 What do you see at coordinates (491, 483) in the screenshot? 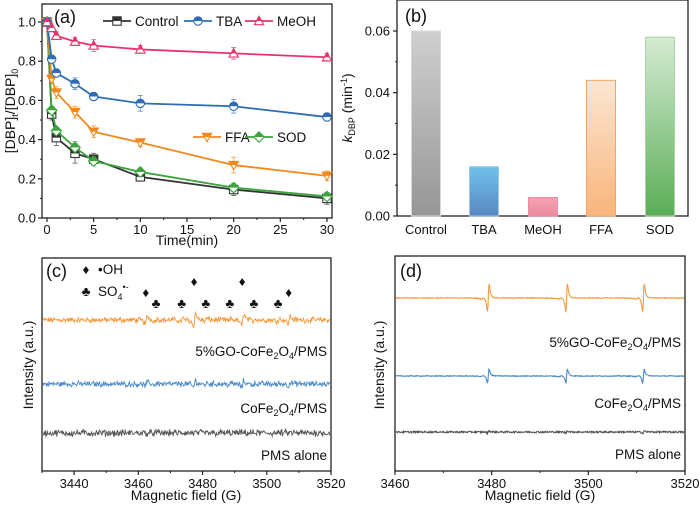
I see `x-tick-label: 3480` at bounding box center [491, 483].